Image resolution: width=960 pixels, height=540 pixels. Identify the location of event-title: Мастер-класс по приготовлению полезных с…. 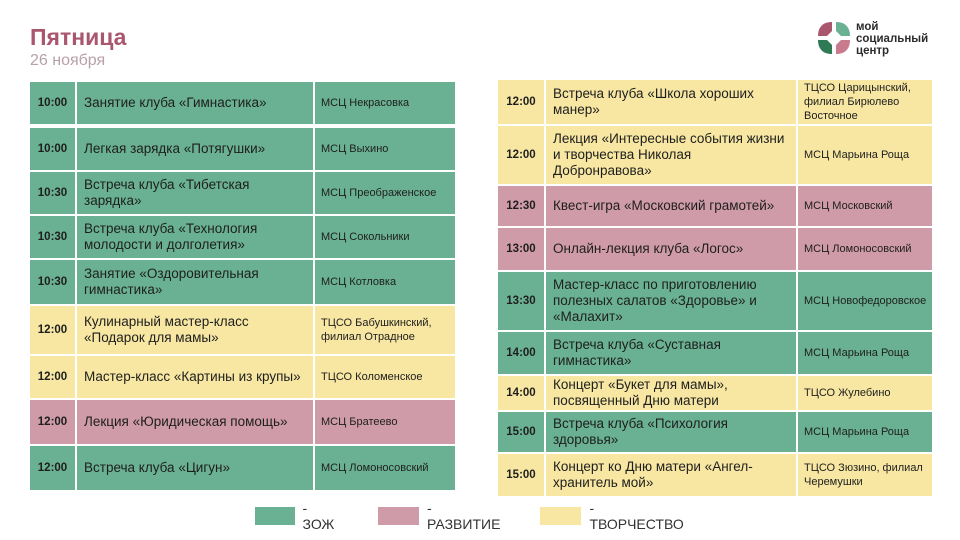
(670, 301).